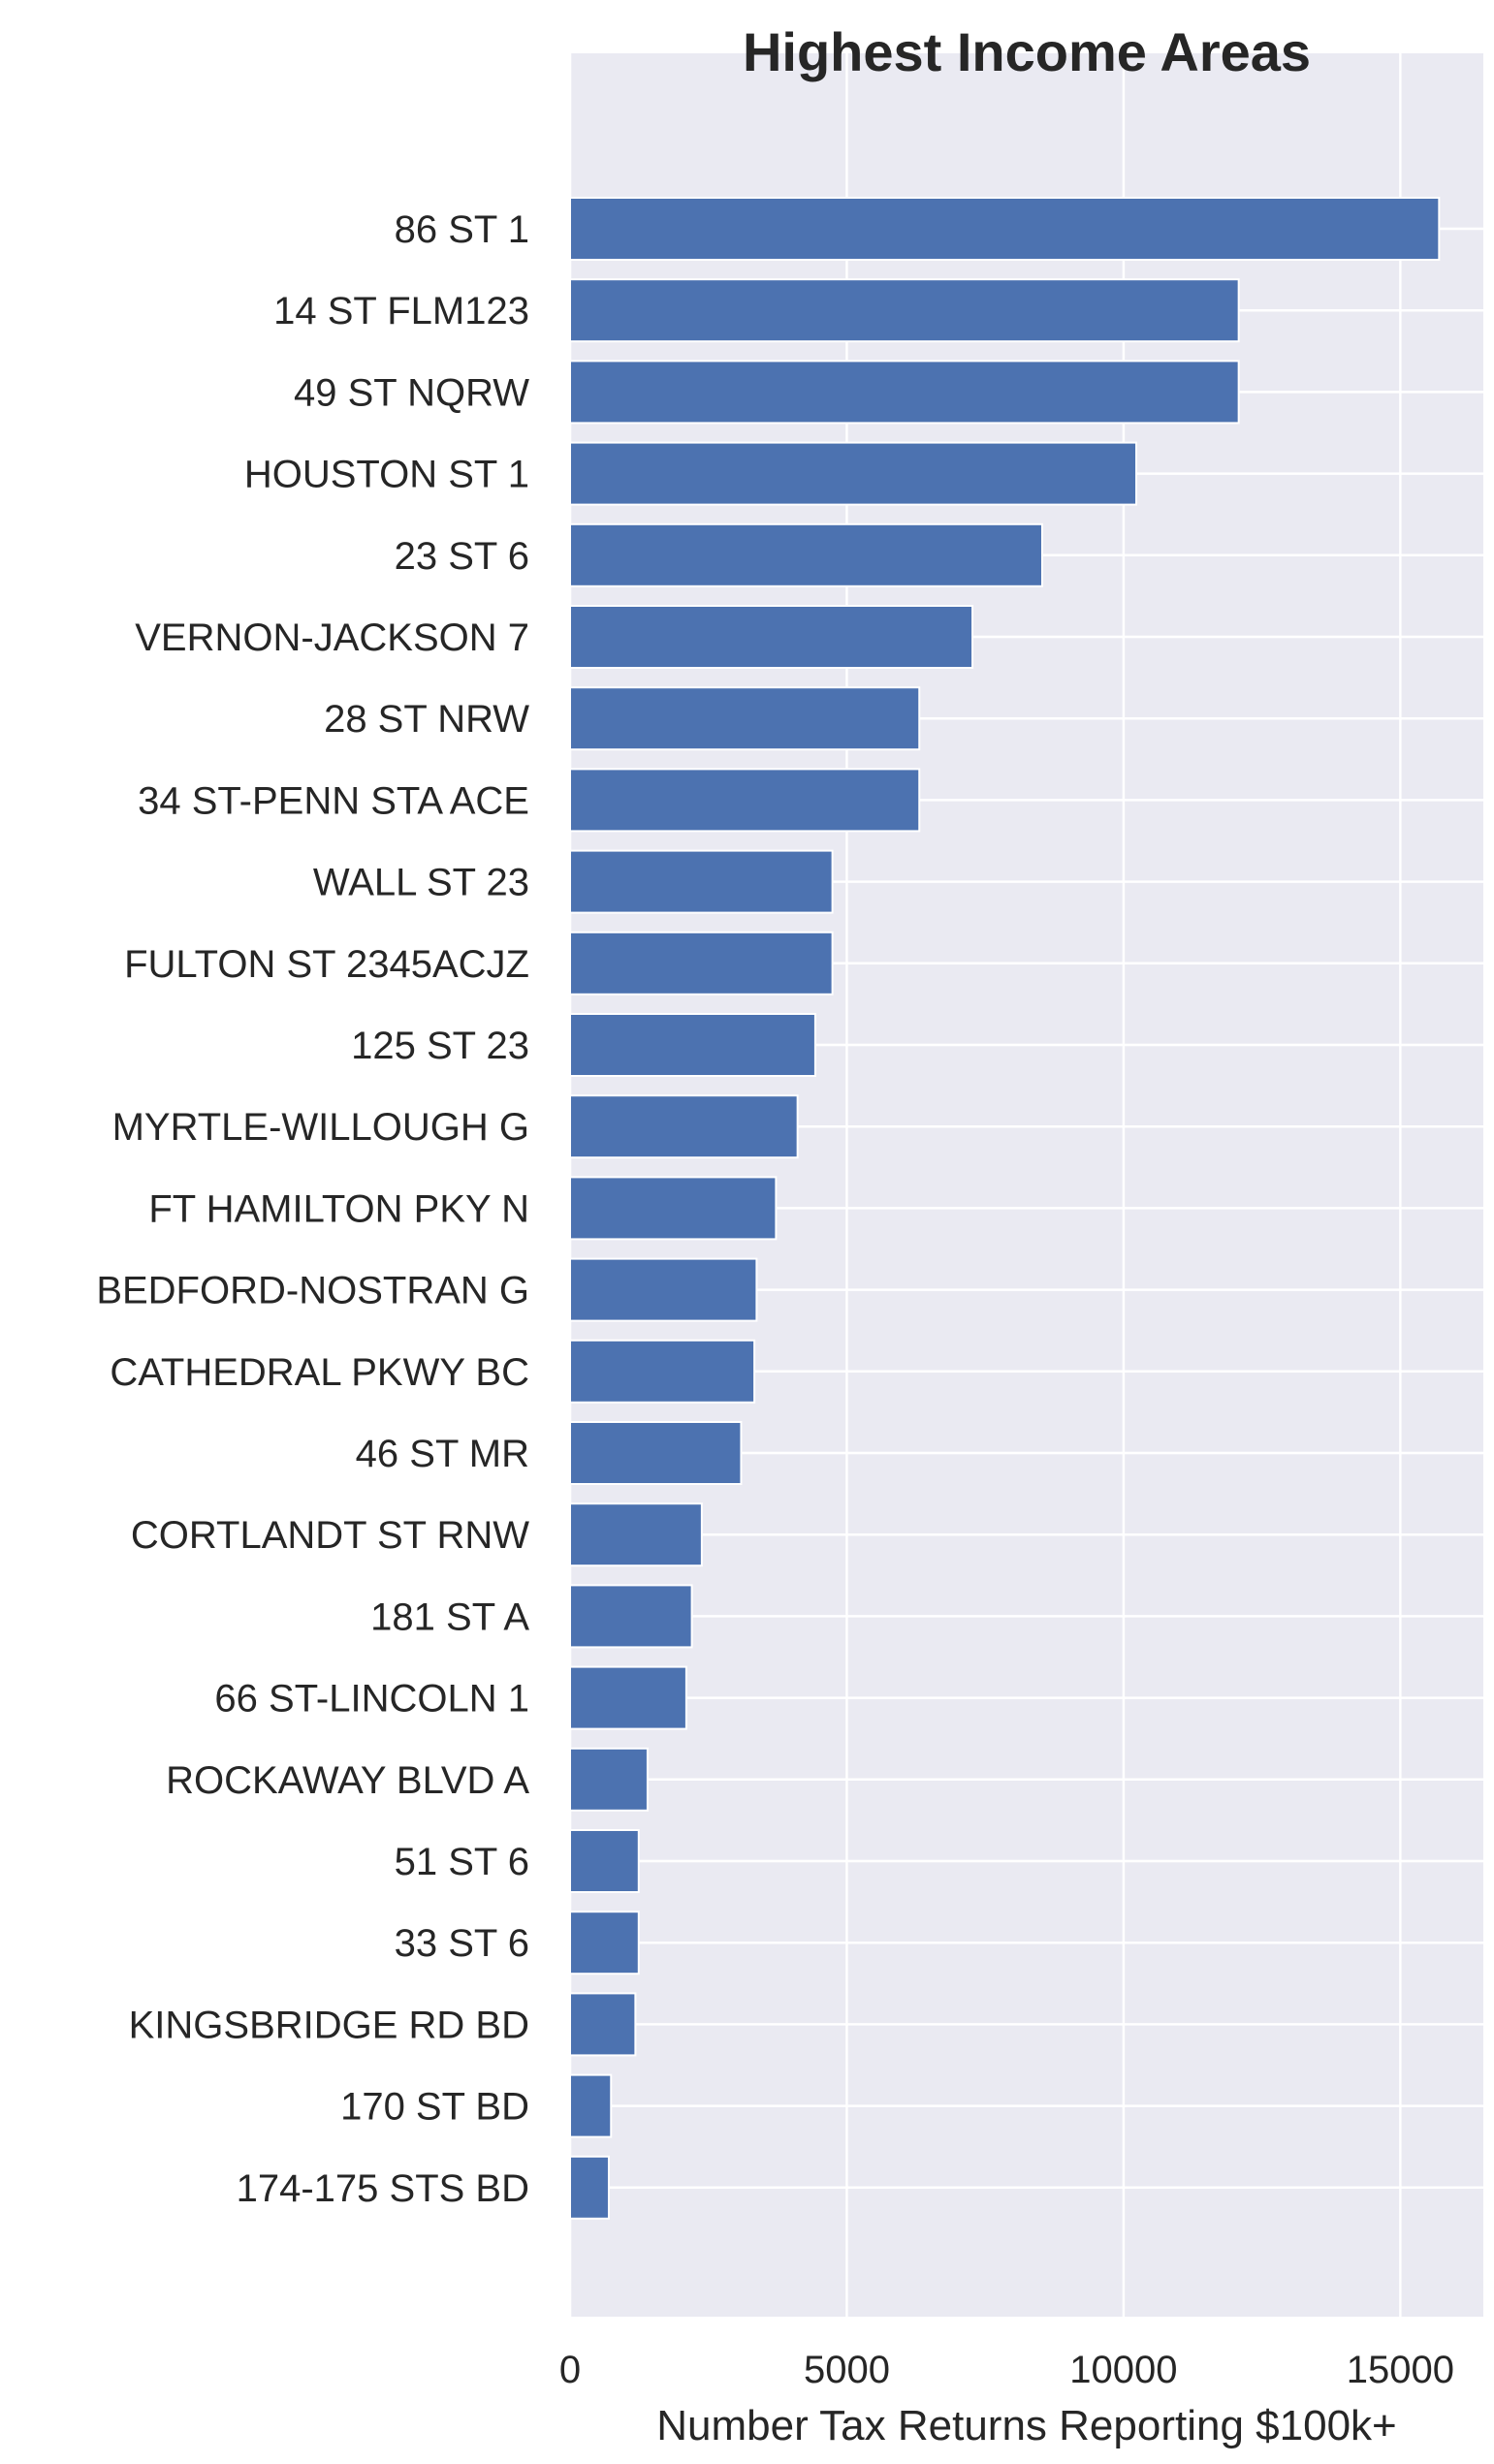 The width and height of the screenshot is (1494, 2464). I want to click on category-label: ROCKAWAY BLVD A, so click(347, 1780).